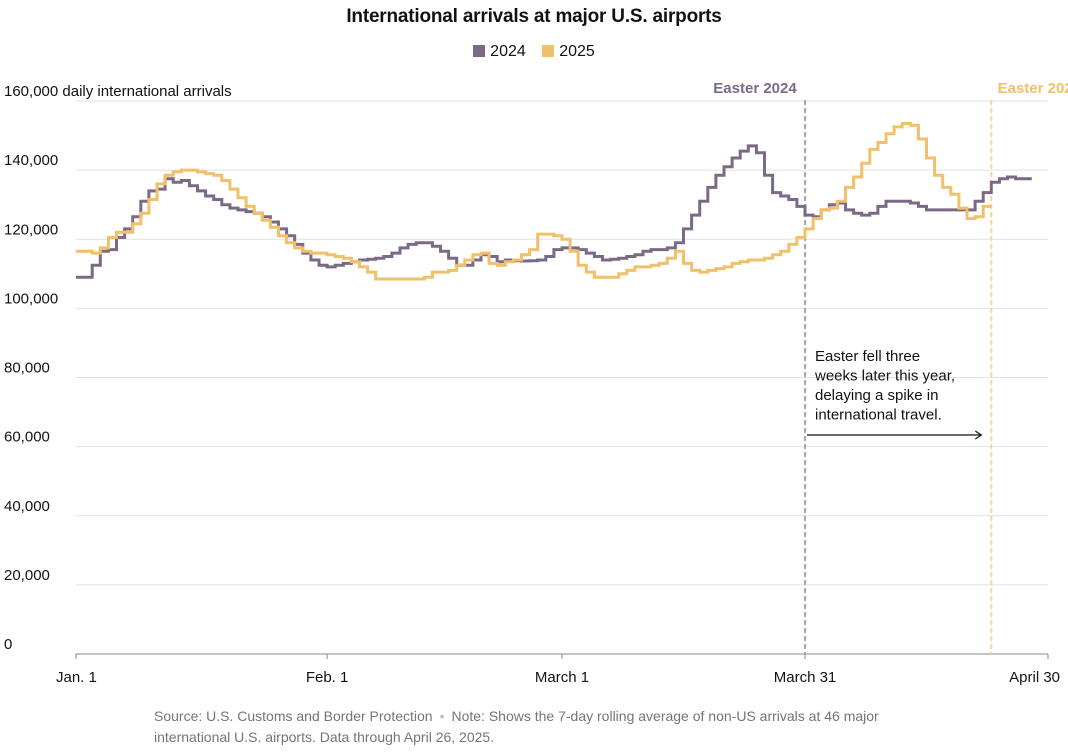 The width and height of the screenshot is (1068, 756). What do you see at coordinates (867, 356) in the screenshot?
I see `annotation-text-line: Easter fell three` at bounding box center [867, 356].